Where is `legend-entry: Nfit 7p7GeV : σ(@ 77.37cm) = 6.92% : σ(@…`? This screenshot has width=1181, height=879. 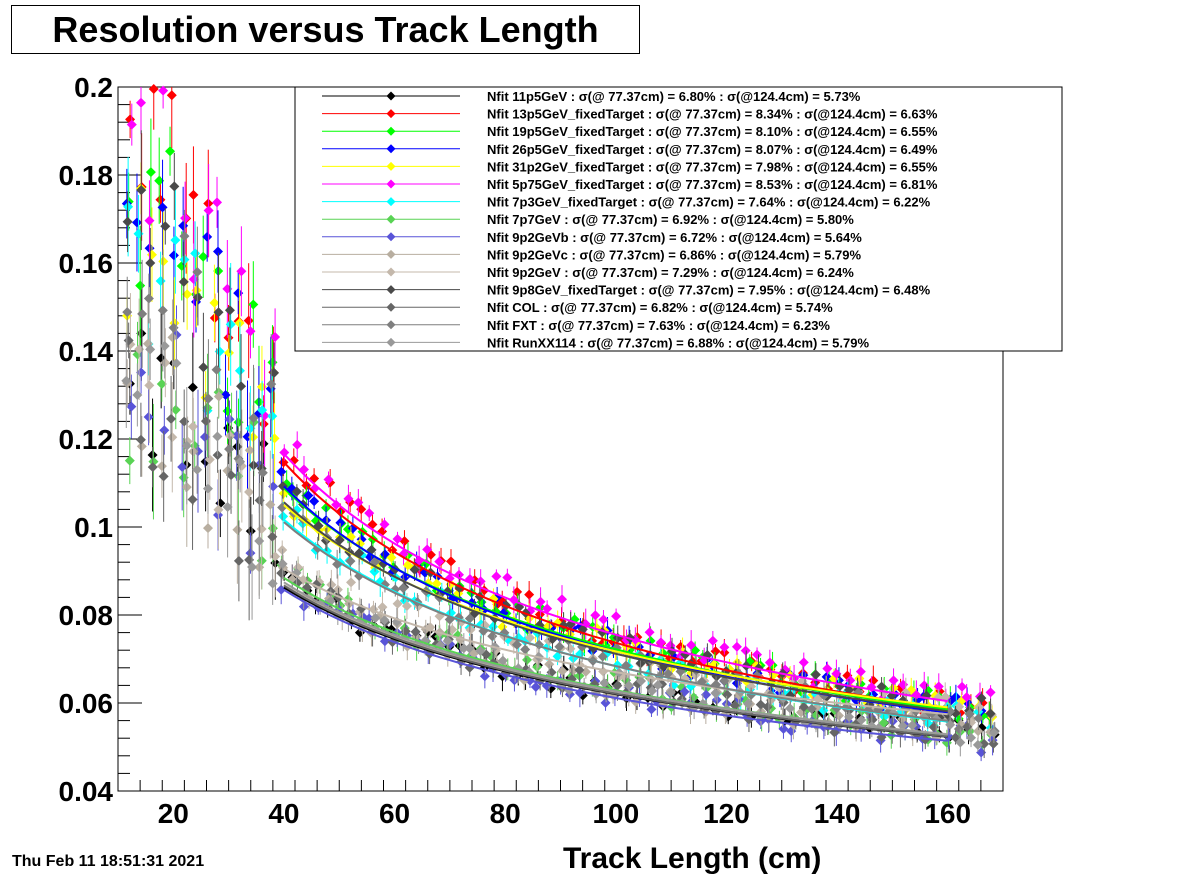 legend-entry: Nfit 7p7GeV : σ(@ 77.37cm) = 6.92% : σ(@… is located at coordinates (588, 219).